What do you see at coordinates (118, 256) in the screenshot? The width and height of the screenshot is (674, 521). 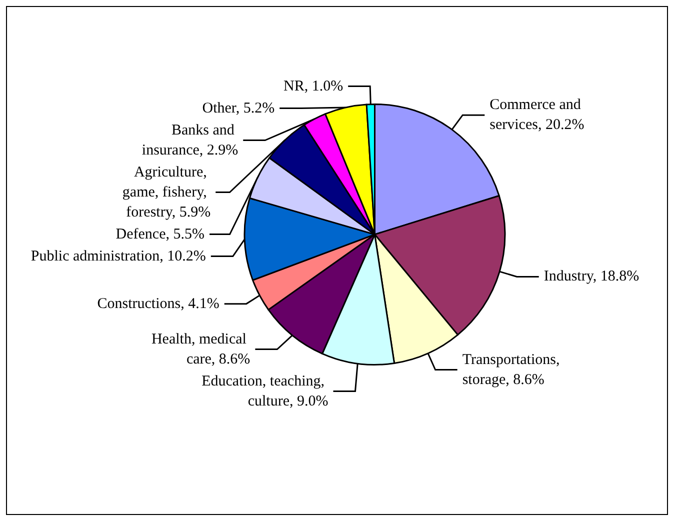 I see `slice-label: Public administration, 10.2%` at bounding box center [118, 256].